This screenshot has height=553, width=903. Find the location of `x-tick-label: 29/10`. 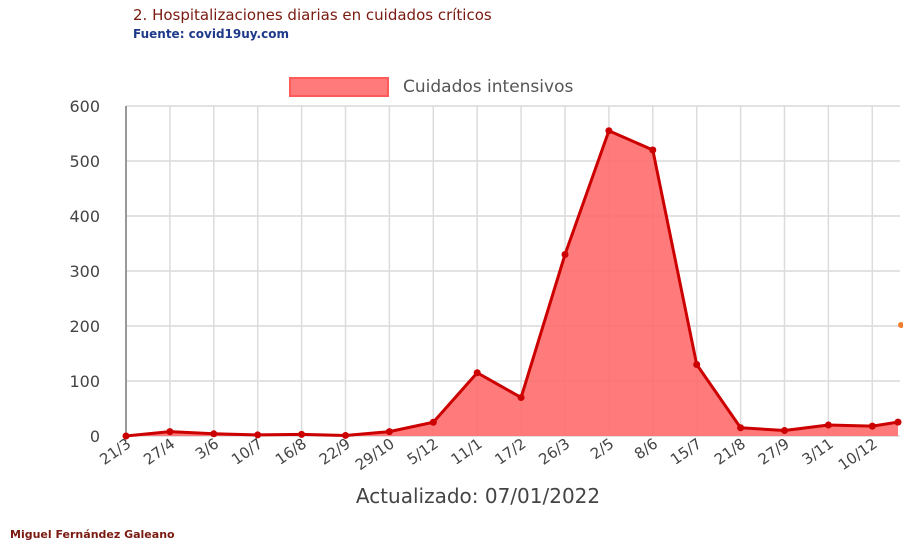

x-tick-label: 29/10 is located at coordinates (375, 455).